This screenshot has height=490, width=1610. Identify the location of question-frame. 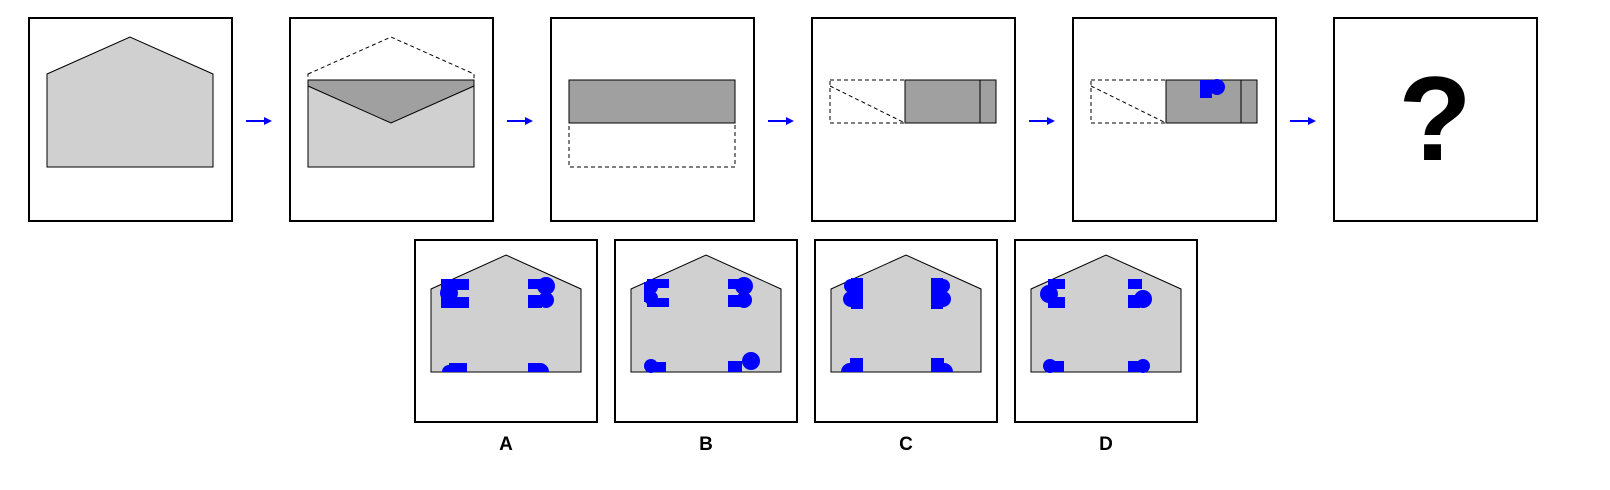
(1435, 119).